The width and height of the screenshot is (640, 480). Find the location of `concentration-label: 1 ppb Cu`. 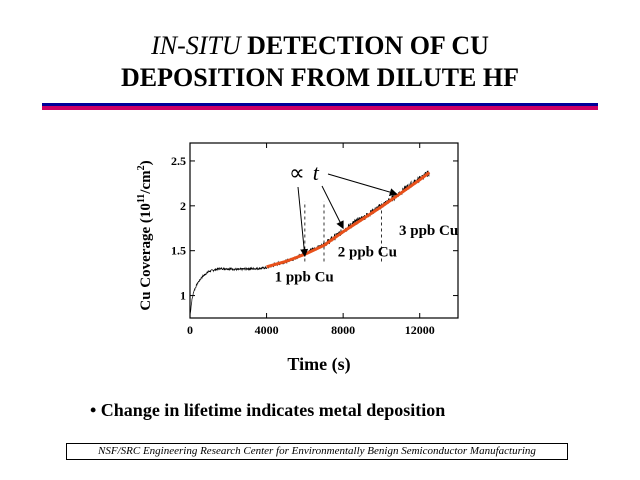

concentration-label: 1 ppb Cu is located at coordinates (304, 278).